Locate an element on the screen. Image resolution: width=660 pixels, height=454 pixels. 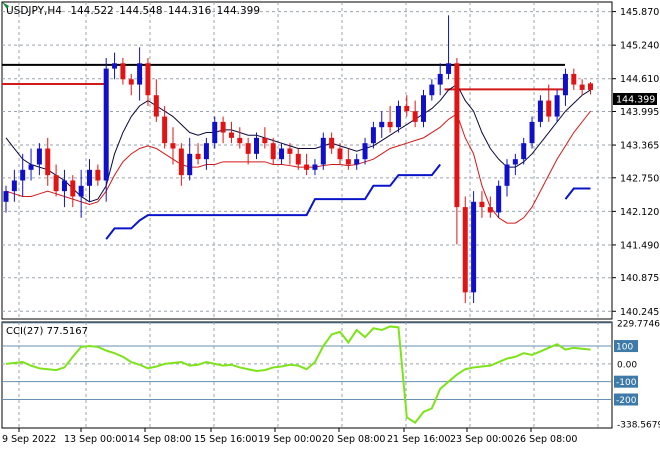
cci-axis: 229.7746 100 0.00 -100 -200 -338.5679 is located at coordinates (637, 375).